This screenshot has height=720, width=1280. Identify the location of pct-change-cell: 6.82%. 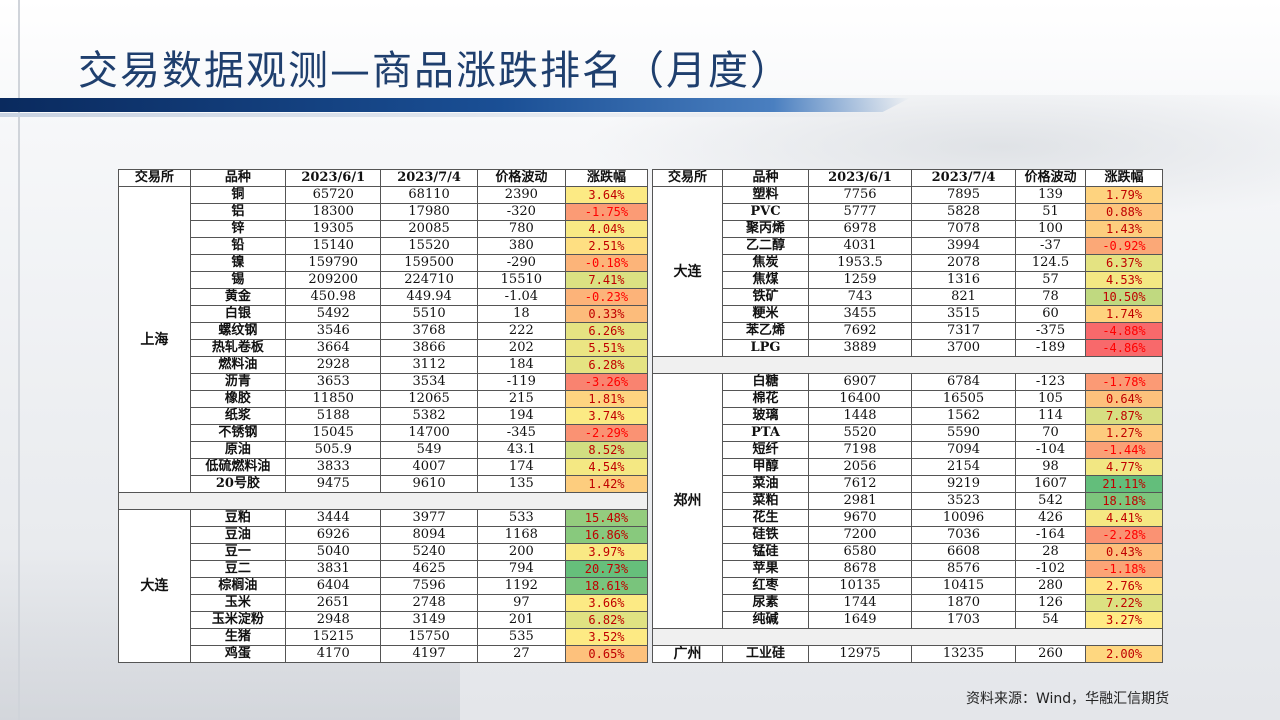
(606, 620).